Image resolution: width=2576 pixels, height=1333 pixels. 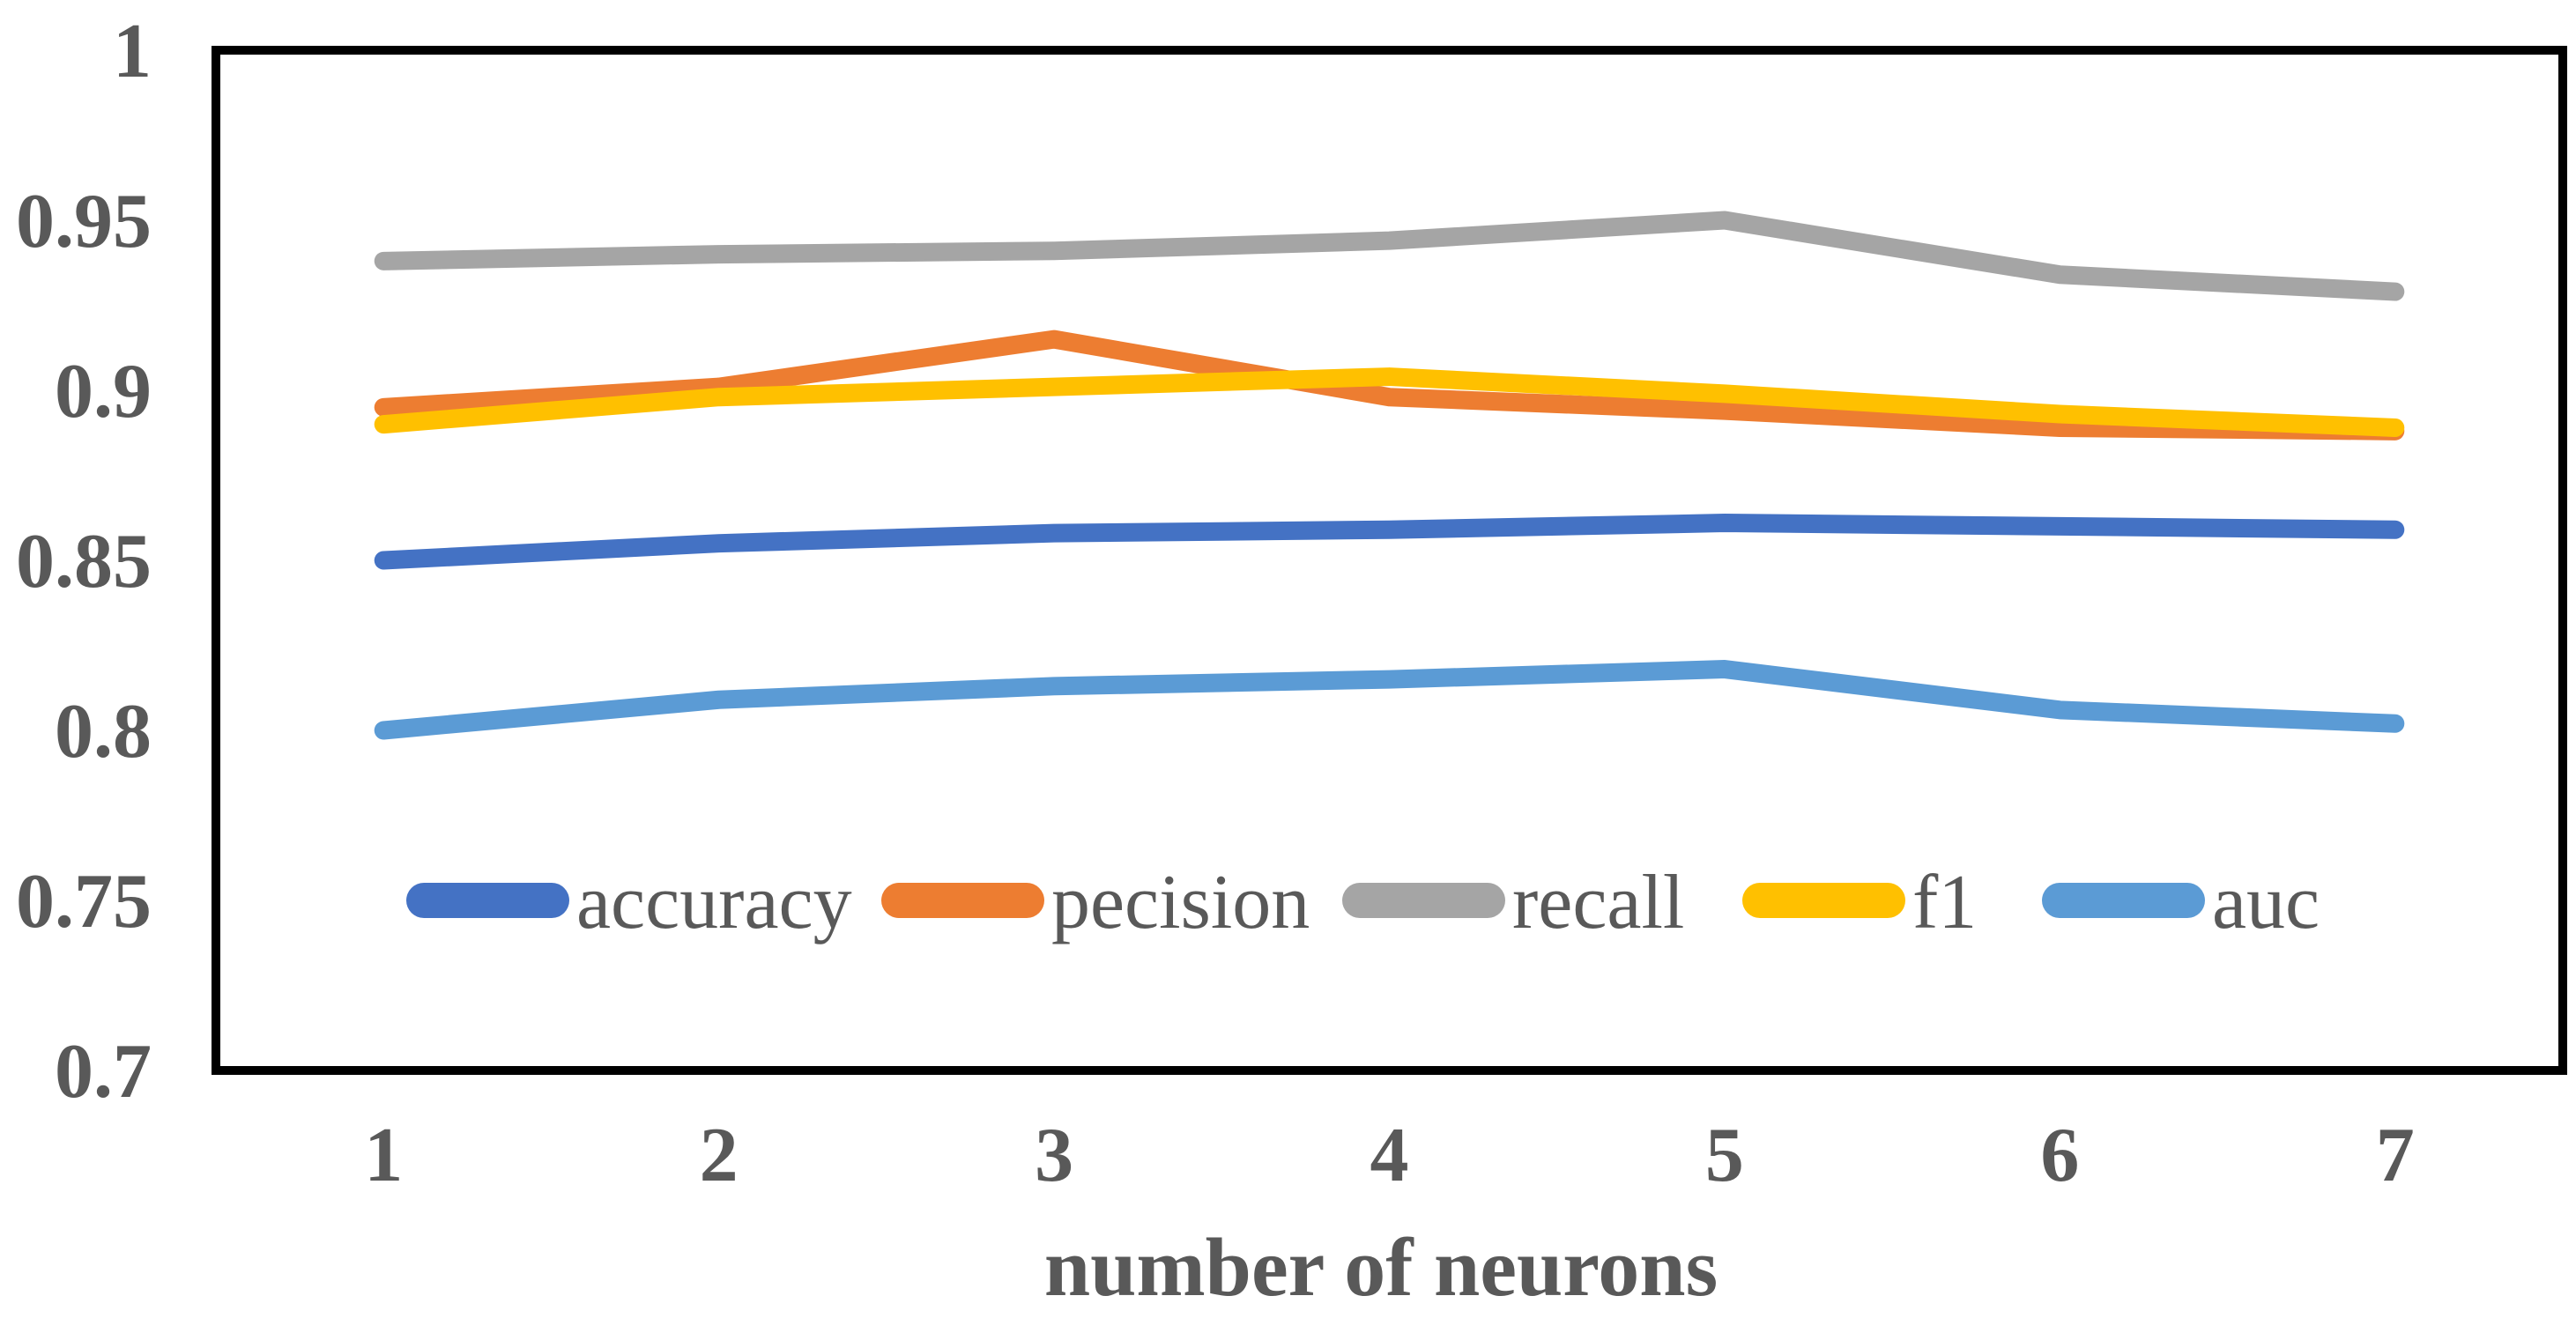 What do you see at coordinates (1054, 1155) in the screenshot?
I see `x-tick-label: 3` at bounding box center [1054, 1155].